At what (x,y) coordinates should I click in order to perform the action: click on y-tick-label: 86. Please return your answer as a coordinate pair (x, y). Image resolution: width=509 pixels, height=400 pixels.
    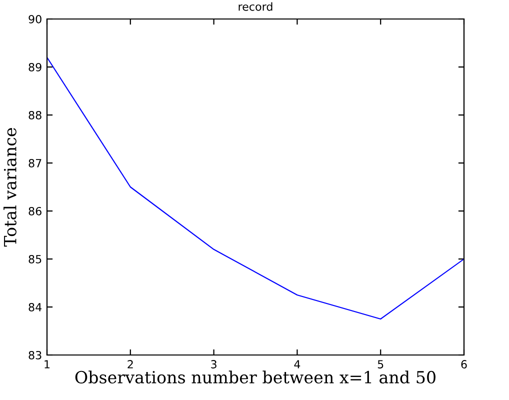
    Looking at the image, I should click on (35, 211).